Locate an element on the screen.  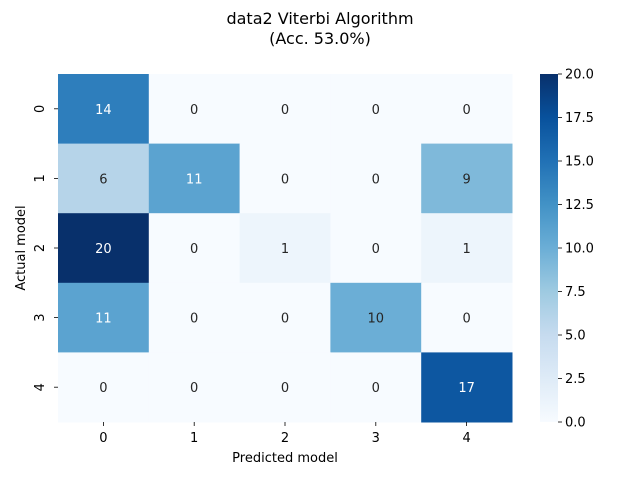
cell-value-label: 20 is located at coordinates (103, 249).